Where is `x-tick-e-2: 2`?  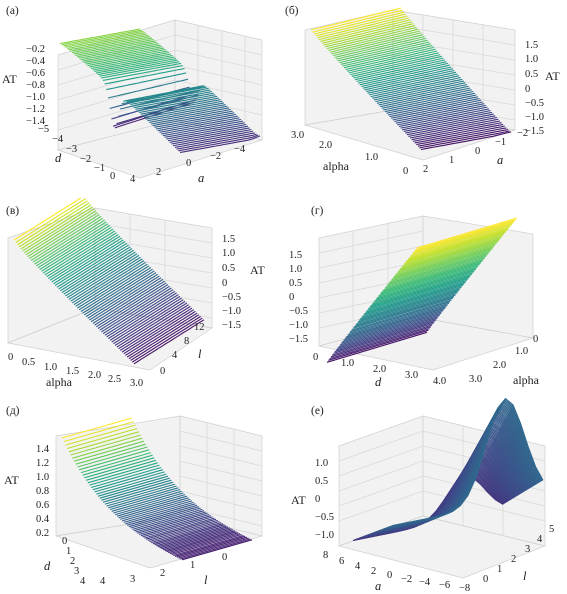 x-tick-e-2: 2 is located at coordinates (72, 561).